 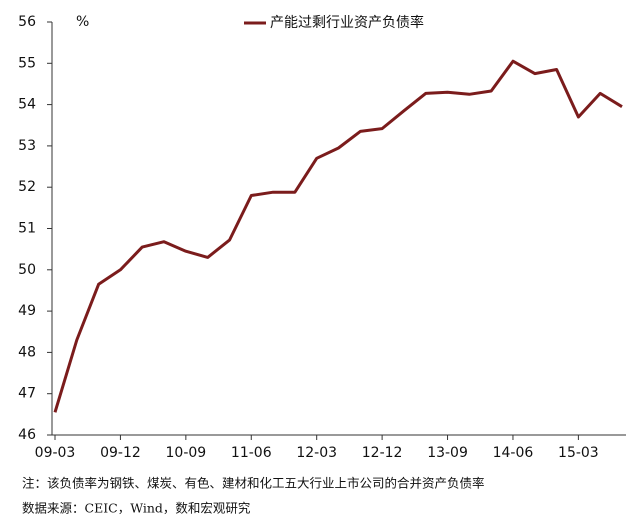 I want to click on note: 注：该负债率为钢铁、煤炭、有色、建材和化工五大行业上市公司的合并资产负债率, so click(x=253, y=483).